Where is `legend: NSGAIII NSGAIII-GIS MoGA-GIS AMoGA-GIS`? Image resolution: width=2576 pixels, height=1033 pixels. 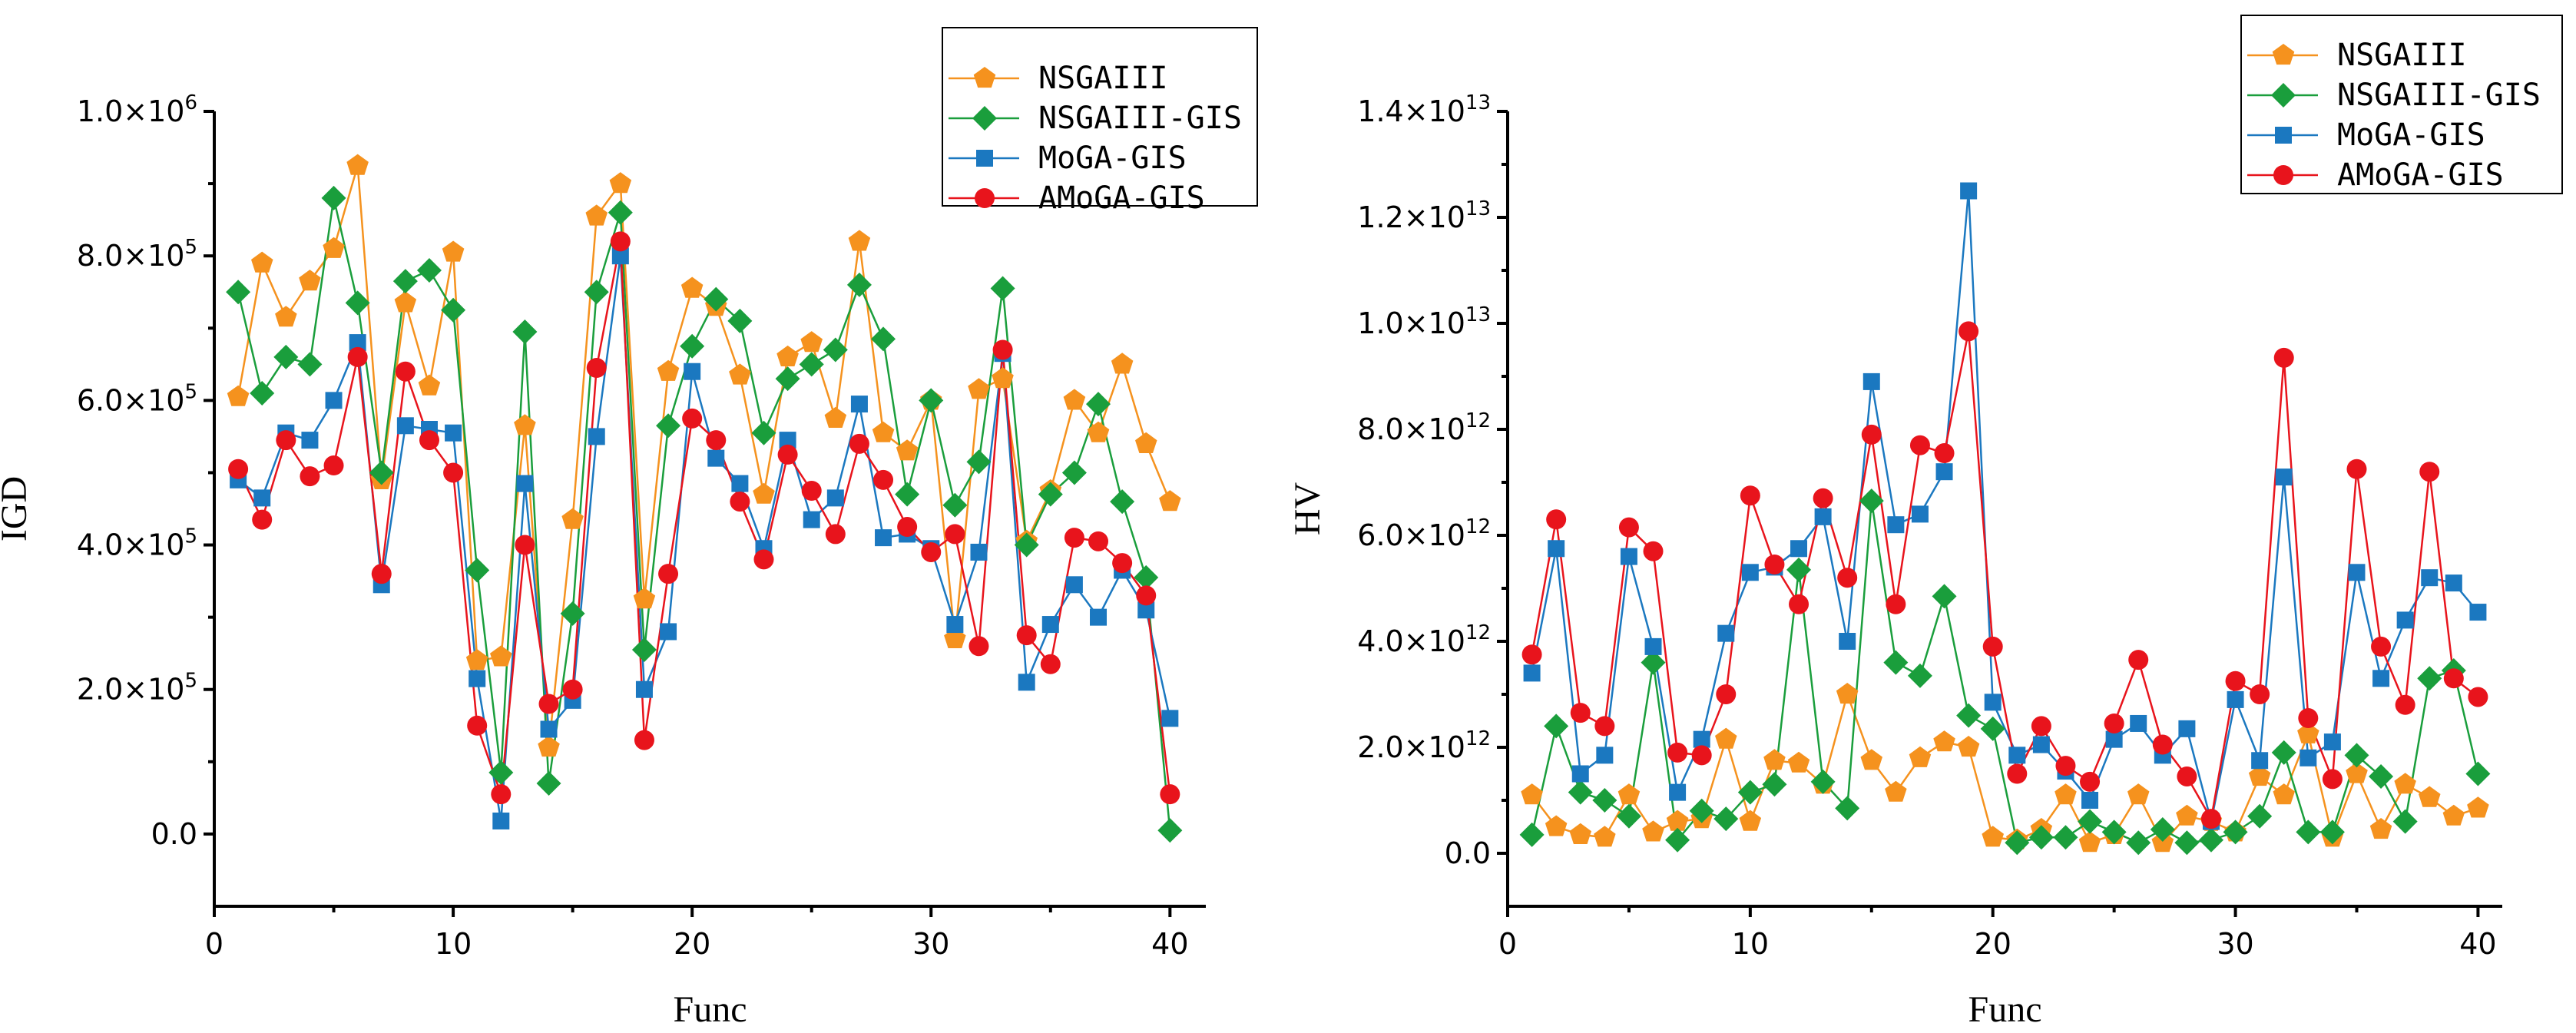 legend: NSGAIII NSGAIII-GIS MoGA-GIS AMoGA-GIS is located at coordinates (2402, 104).